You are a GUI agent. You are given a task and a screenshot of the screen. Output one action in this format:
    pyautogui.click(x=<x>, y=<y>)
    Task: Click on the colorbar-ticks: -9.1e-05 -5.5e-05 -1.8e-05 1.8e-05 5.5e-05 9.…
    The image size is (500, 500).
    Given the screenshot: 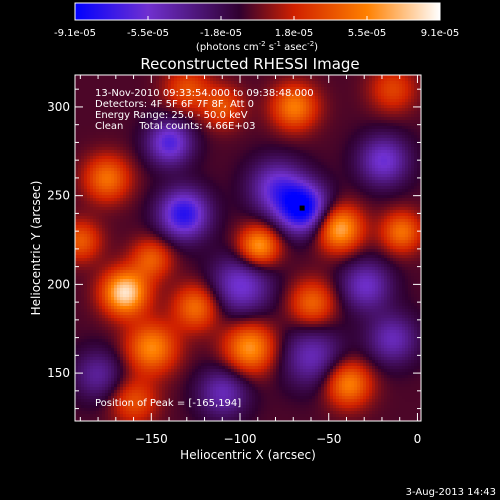 What is the action you would take?
    pyautogui.click(x=256, y=27)
    